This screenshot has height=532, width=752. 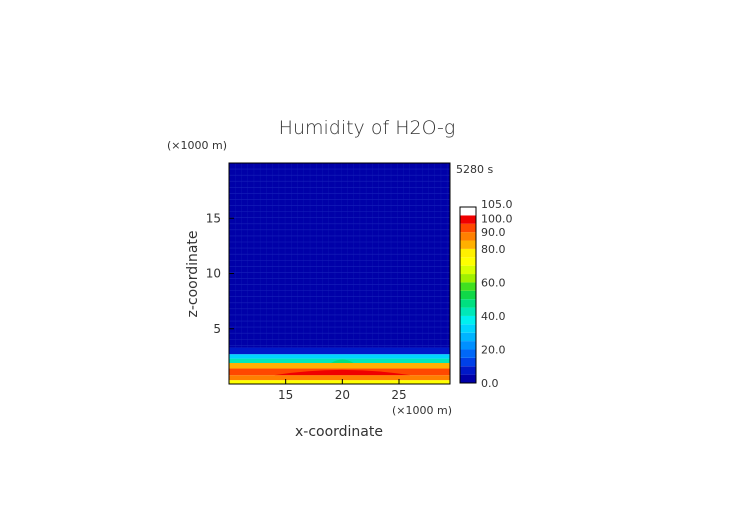 What do you see at coordinates (285, 395) in the screenshot?
I see `x-tick-label: 15` at bounding box center [285, 395].